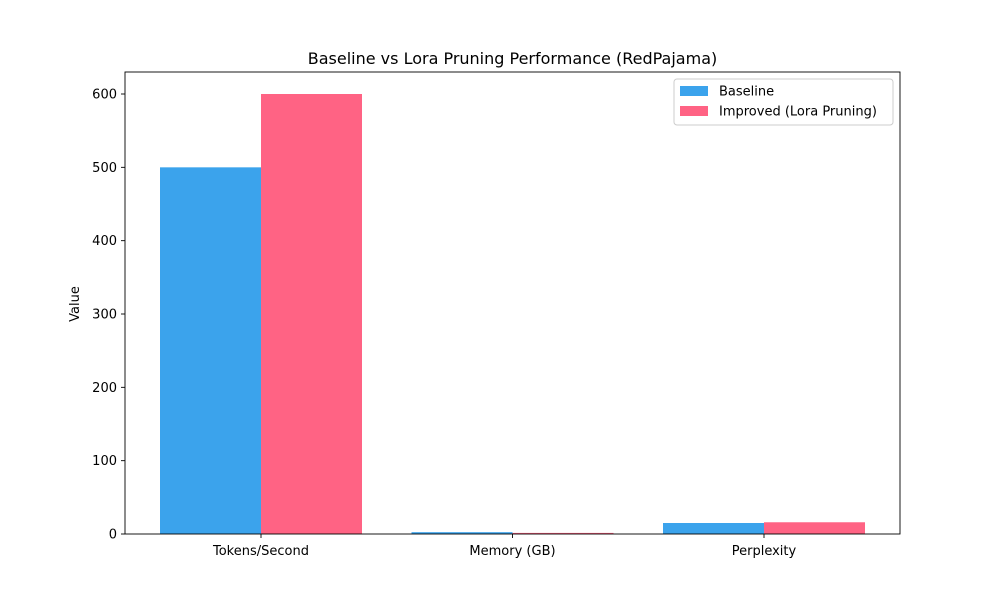 The height and width of the screenshot is (604, 1000). I want to click on y-tick-label: 400, so click(104, 241).